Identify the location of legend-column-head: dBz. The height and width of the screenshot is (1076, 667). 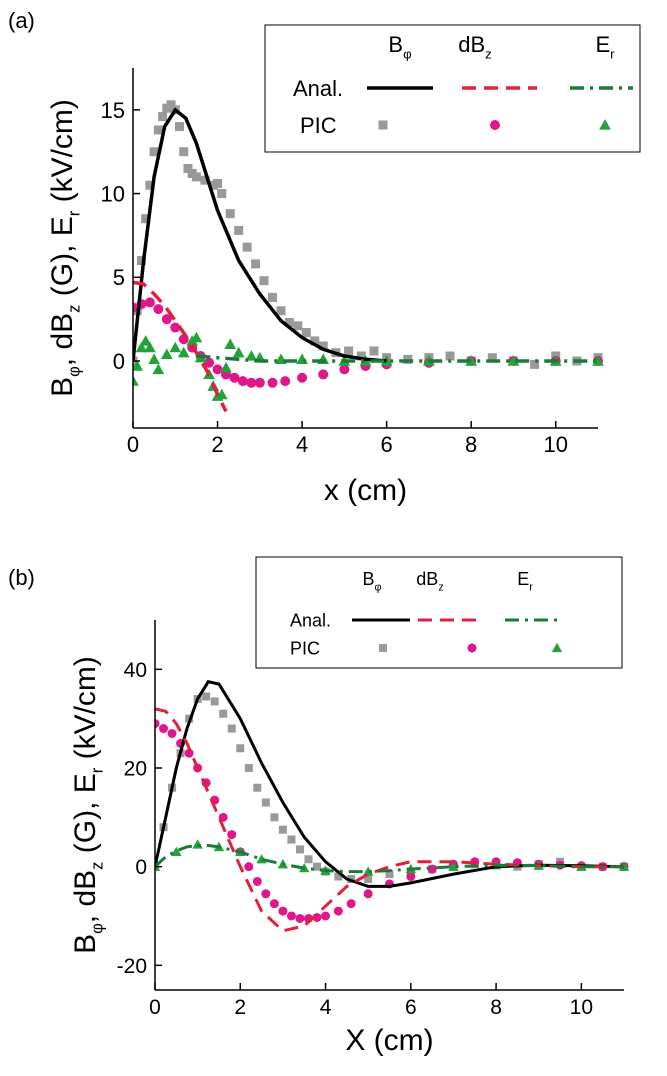
(475, 47).